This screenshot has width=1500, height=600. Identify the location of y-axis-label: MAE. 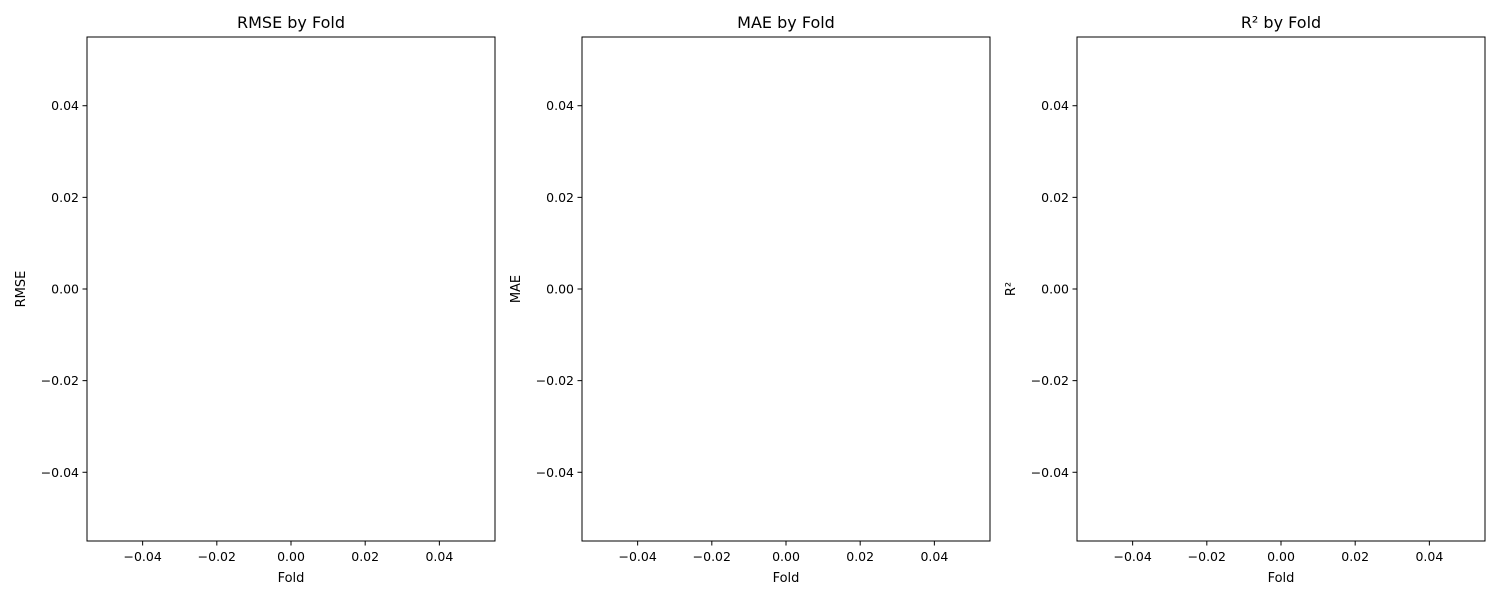
(516, 289).